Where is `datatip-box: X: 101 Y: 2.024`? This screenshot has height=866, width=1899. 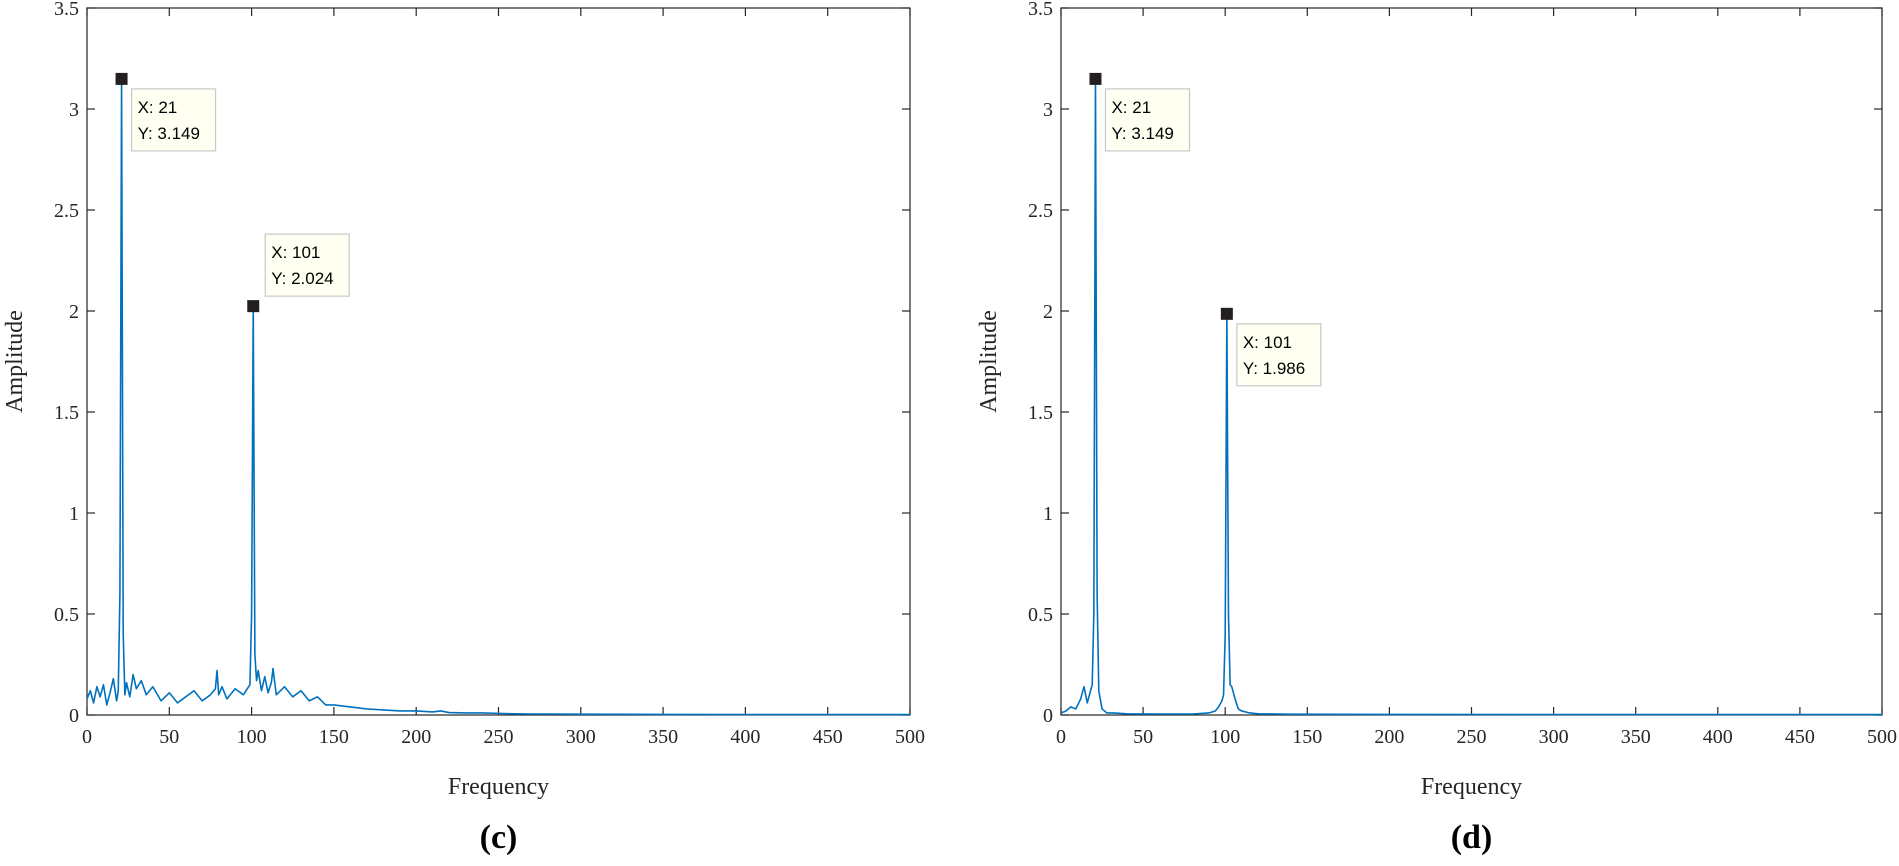
datatip-box: X: 101 Y: 2.024 is located at coordinates (307, 265).